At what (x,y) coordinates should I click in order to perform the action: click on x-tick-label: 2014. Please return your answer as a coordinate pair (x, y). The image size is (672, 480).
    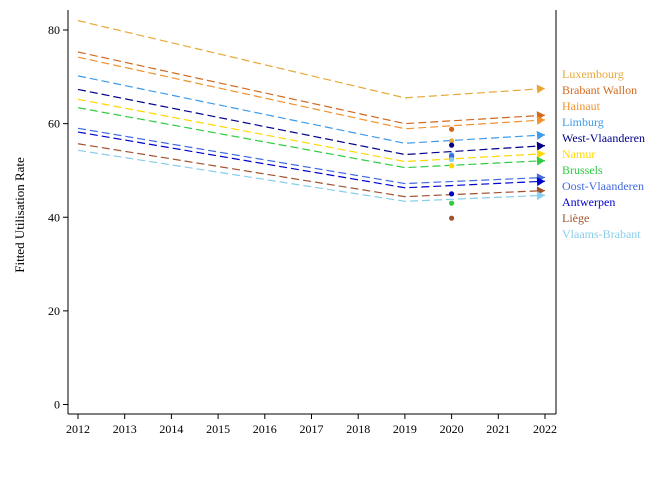
    Looking at the image, I should click on (171, 429).